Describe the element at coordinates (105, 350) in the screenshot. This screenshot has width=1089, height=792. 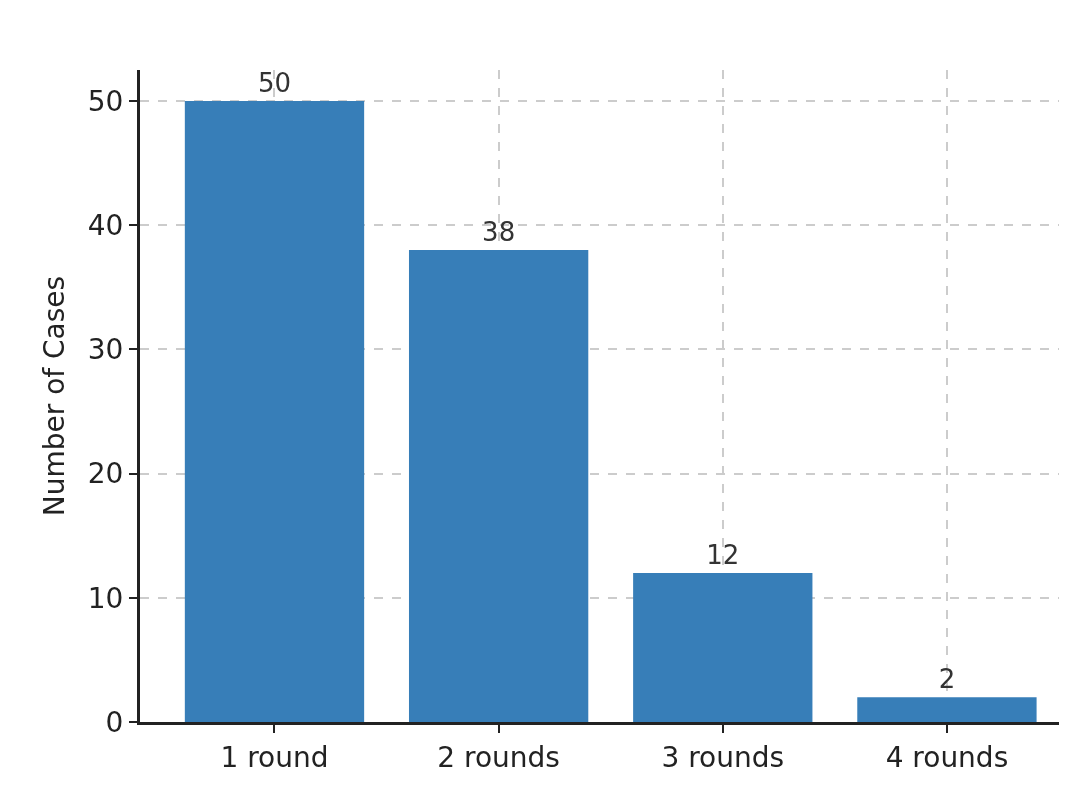
I see `y-tick-label: 30` at that location.